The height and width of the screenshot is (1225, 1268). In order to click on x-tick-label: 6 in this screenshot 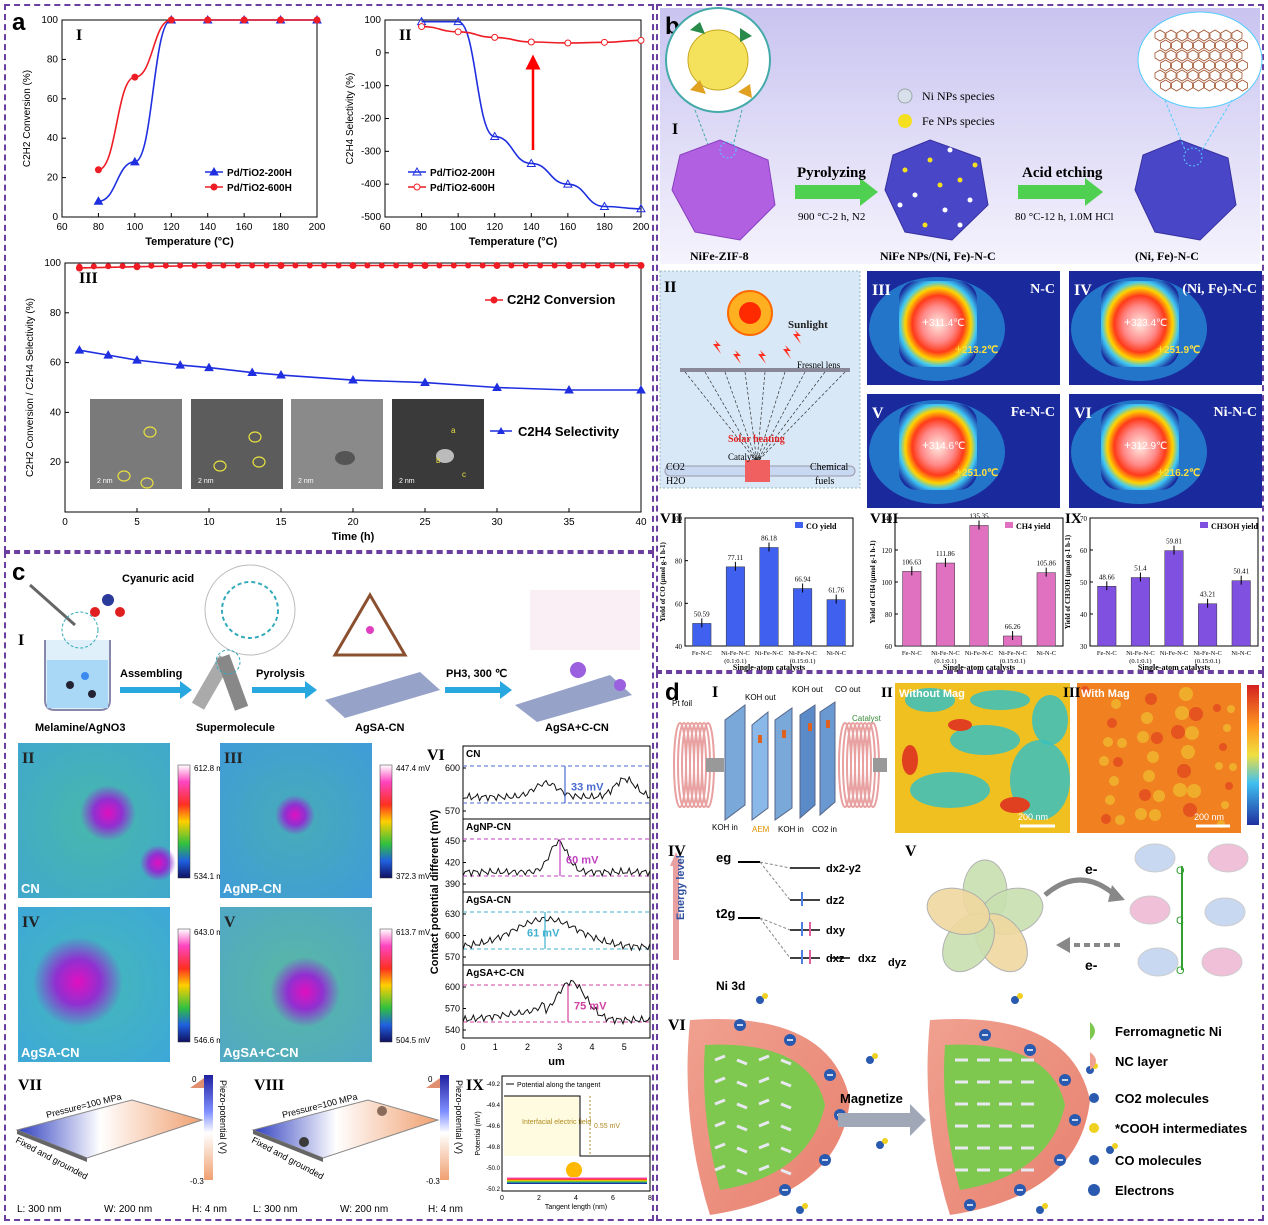, I will do `click(613, 1198)`.